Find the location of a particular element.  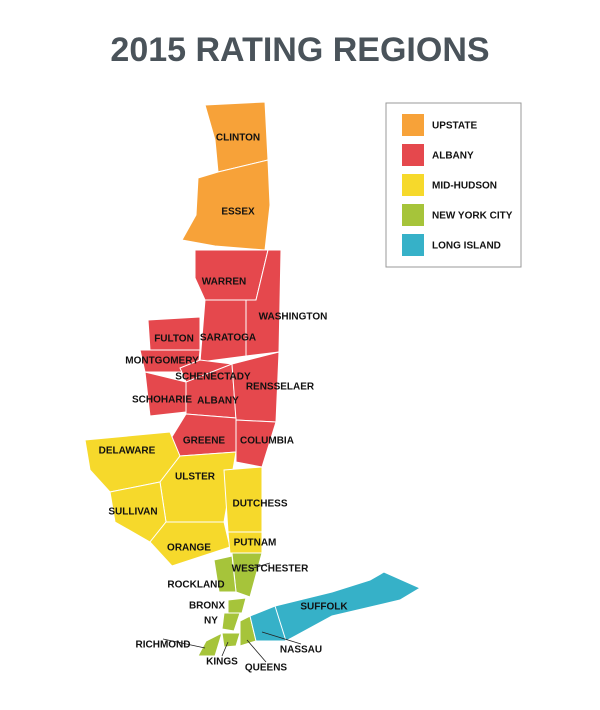

county-label: RENSSELAER is located at coordinates (280, 387).